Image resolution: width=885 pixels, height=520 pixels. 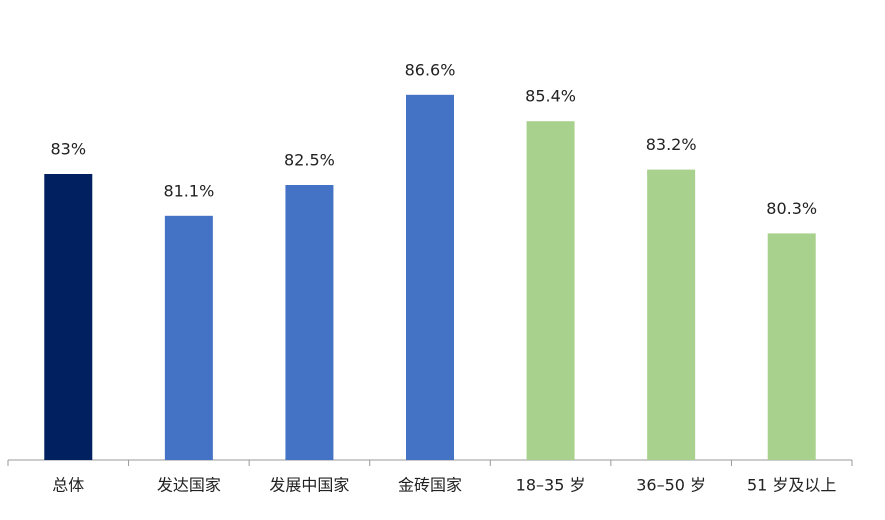 I want to click on value-label: 80.3%, so click(x=791, y=208).